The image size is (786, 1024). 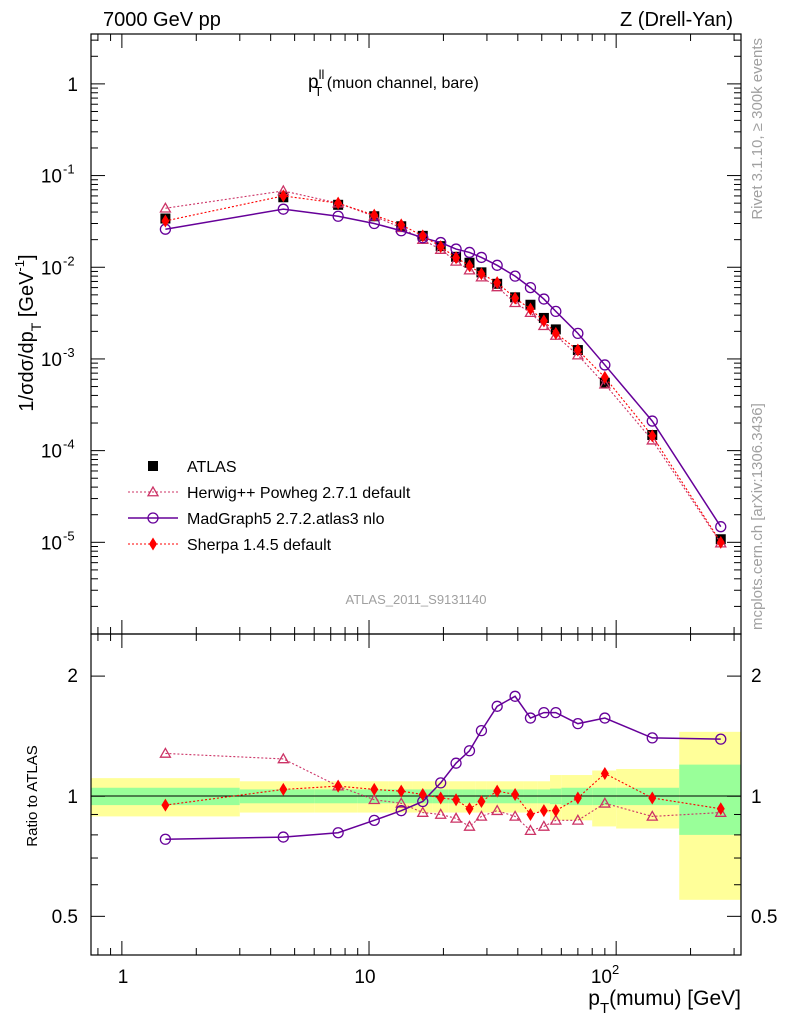 What do you see at coordinates (69, 352) in the screenshot?
I see `upper-y-tick-exp: -3` at bounding box center [69, 352].